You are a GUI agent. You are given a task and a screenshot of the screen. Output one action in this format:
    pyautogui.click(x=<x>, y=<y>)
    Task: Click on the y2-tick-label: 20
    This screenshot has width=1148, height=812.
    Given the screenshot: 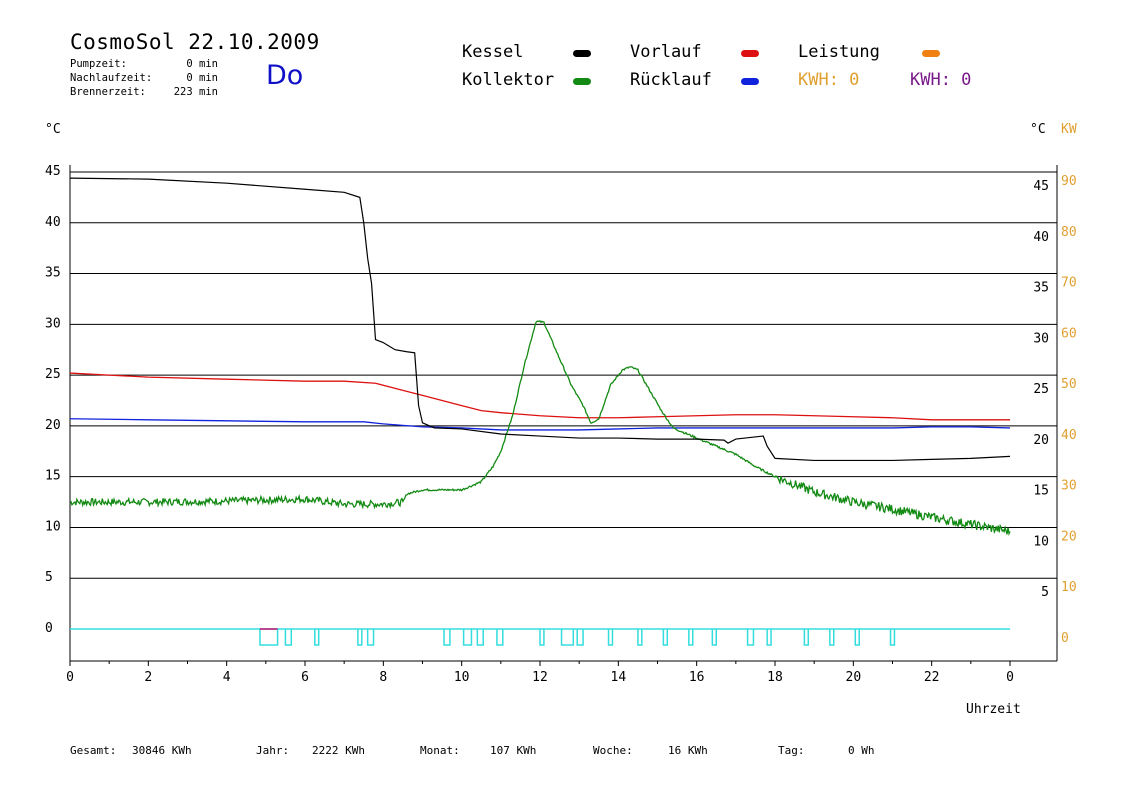 What is the action you would take?
    pyautogui.click(x=1069, y=536)
    